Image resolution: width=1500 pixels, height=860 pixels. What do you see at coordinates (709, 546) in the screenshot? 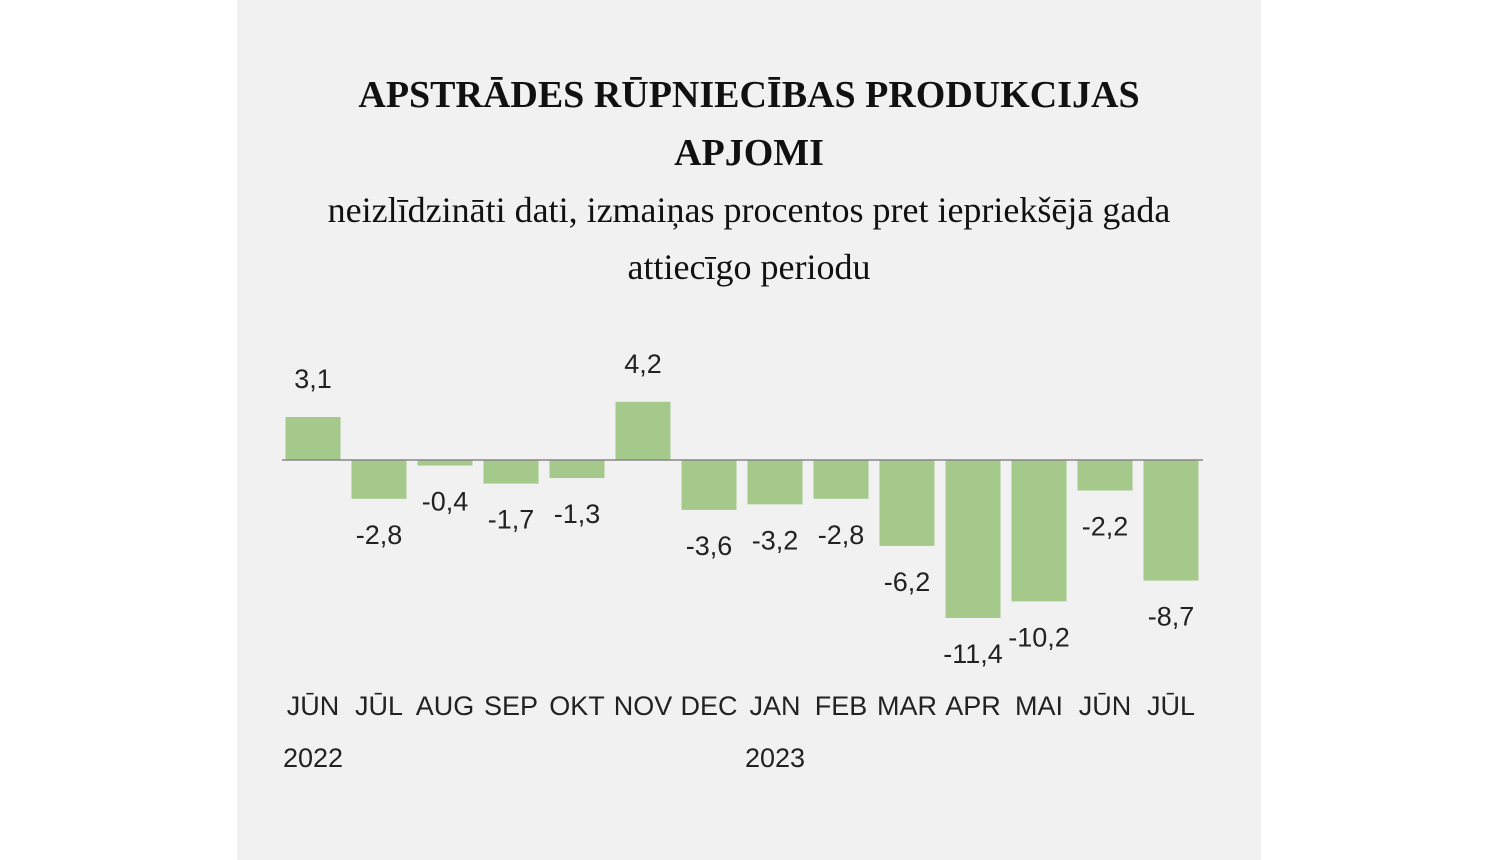
I see `value-label: -3,6` at bounding box center [709, 546].